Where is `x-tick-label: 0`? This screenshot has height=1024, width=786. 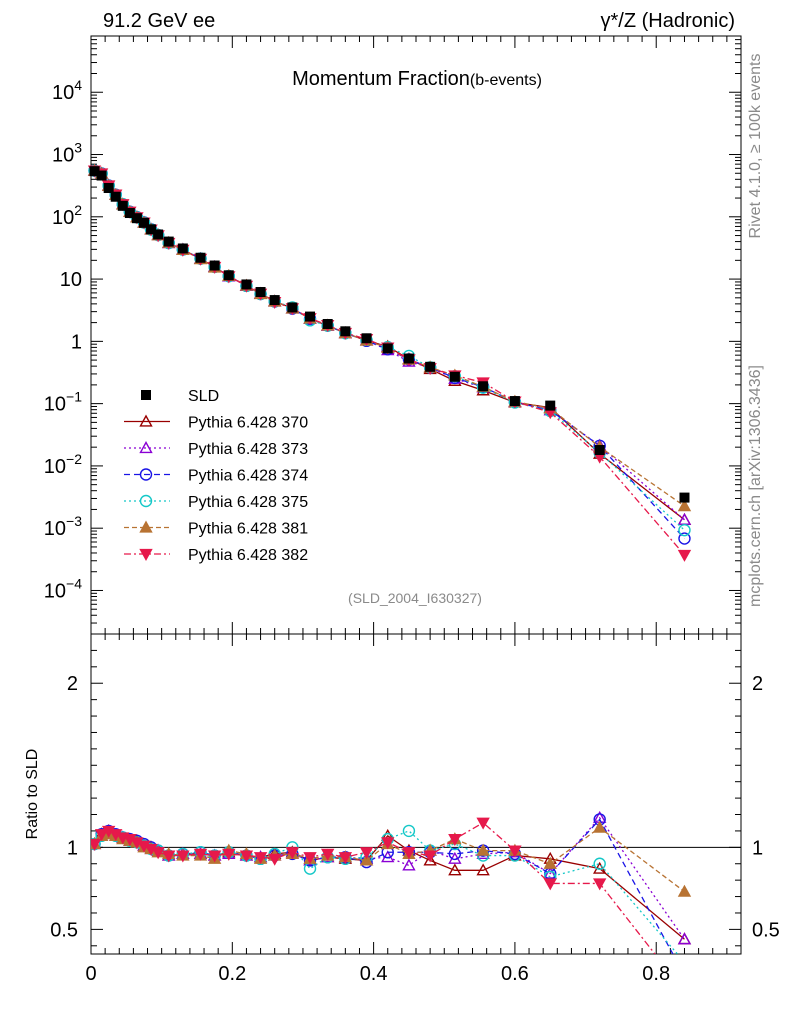 x-tick-label: 0 is located at coordinates (90, 974).